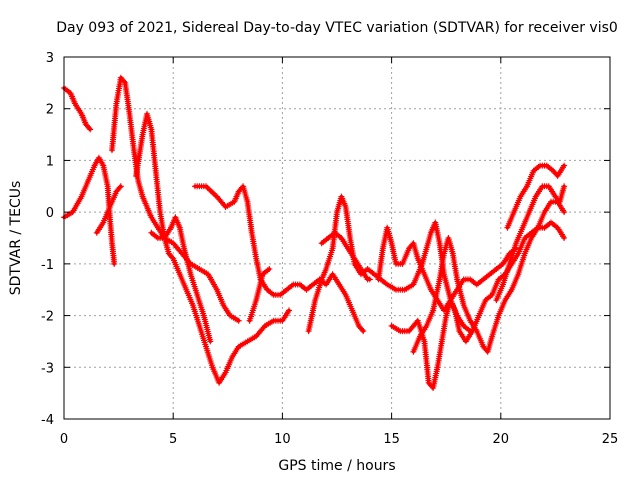  What do you see at coordinates (50, 161) in the screenshot?
I see `y-tick-label: 1` at bounding box center [50, 161].